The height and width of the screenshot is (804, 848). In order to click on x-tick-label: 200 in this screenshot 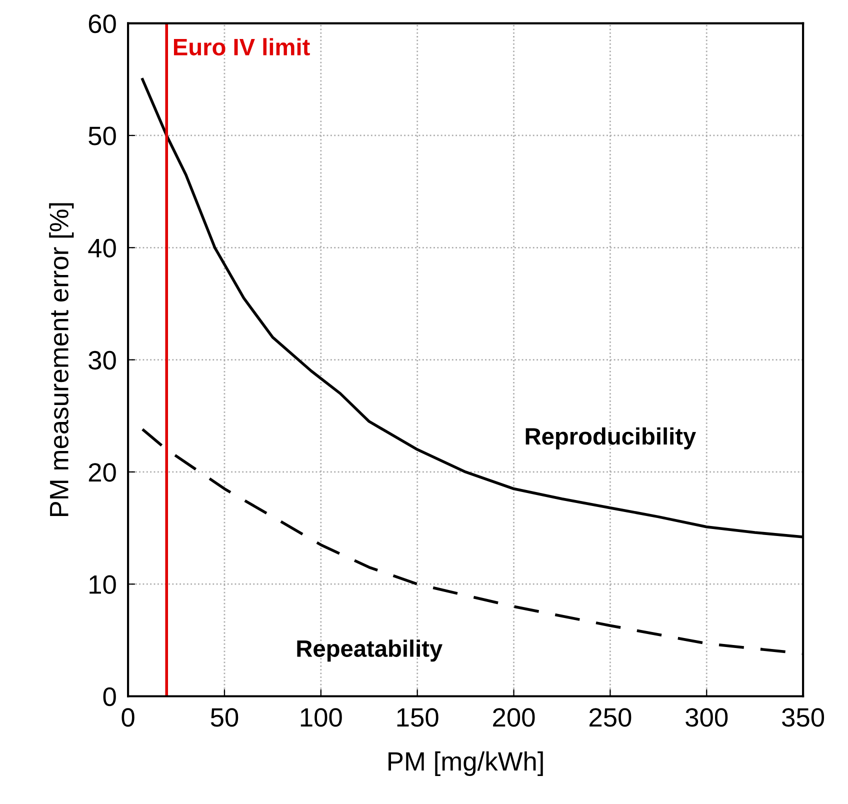, I will do `click(514, 717)`.